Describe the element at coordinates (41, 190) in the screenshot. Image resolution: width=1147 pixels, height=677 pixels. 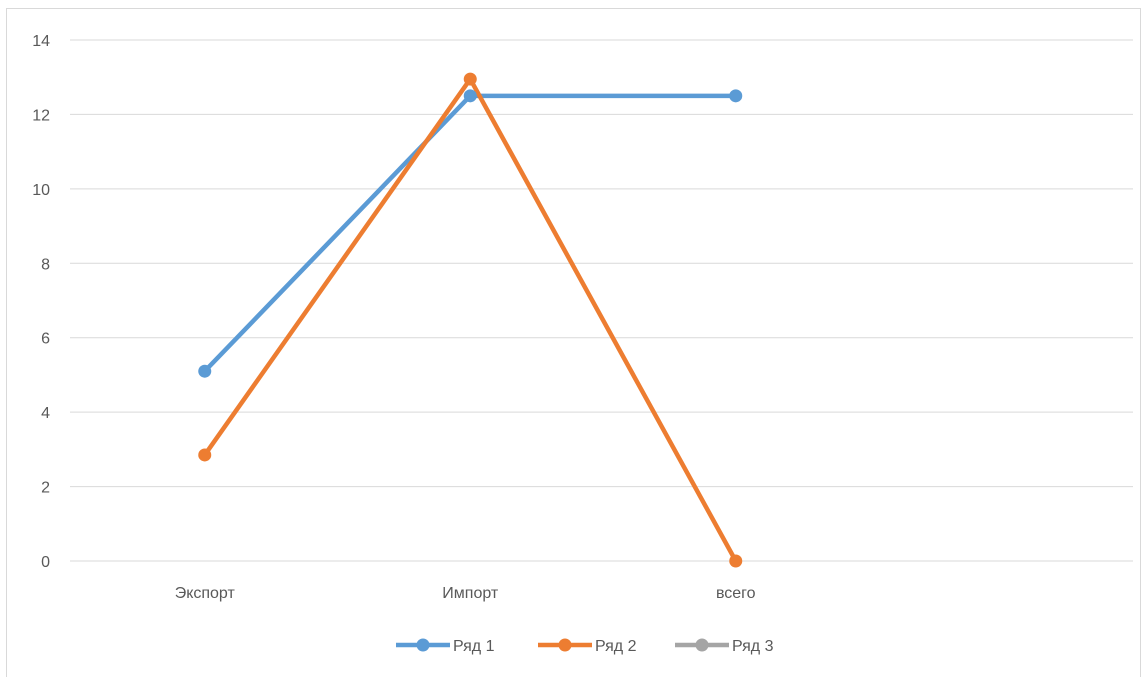
I see `y-tick-label: 10` at that location.